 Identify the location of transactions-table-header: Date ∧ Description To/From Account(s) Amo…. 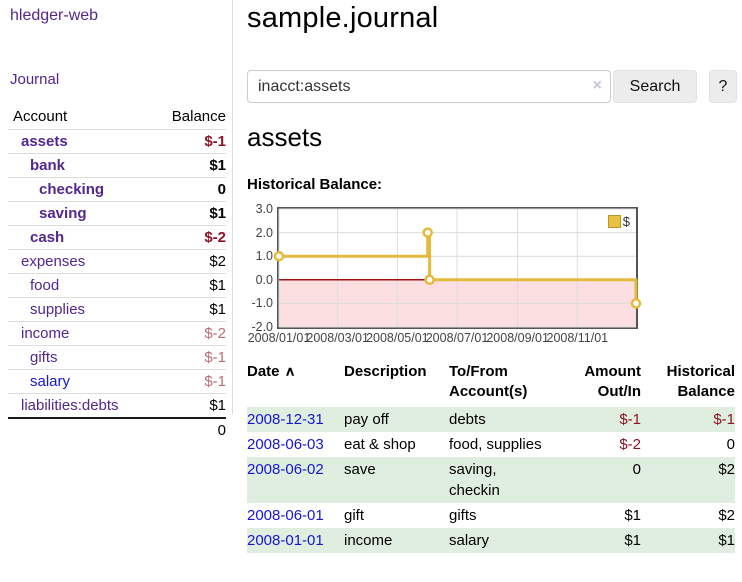
(491, 382).